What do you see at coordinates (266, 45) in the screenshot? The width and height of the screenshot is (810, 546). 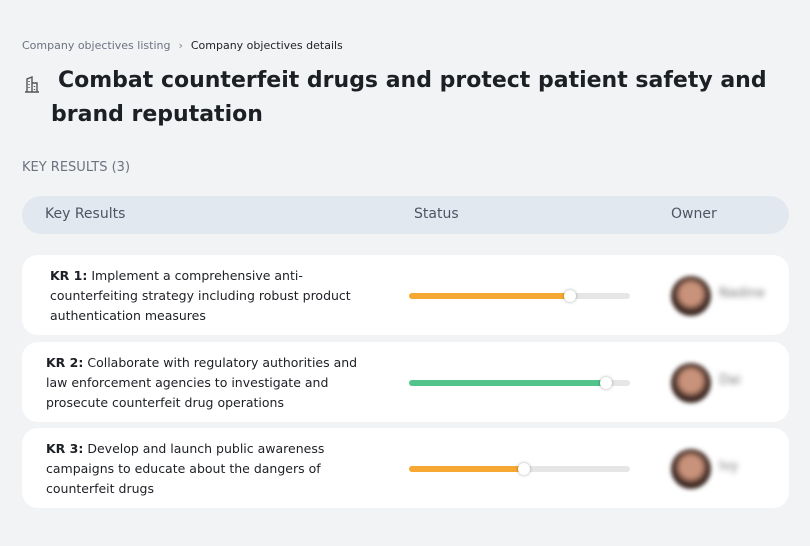 I see `breadcrumb-current: Company objectives details` at bounding box center [266, 45].